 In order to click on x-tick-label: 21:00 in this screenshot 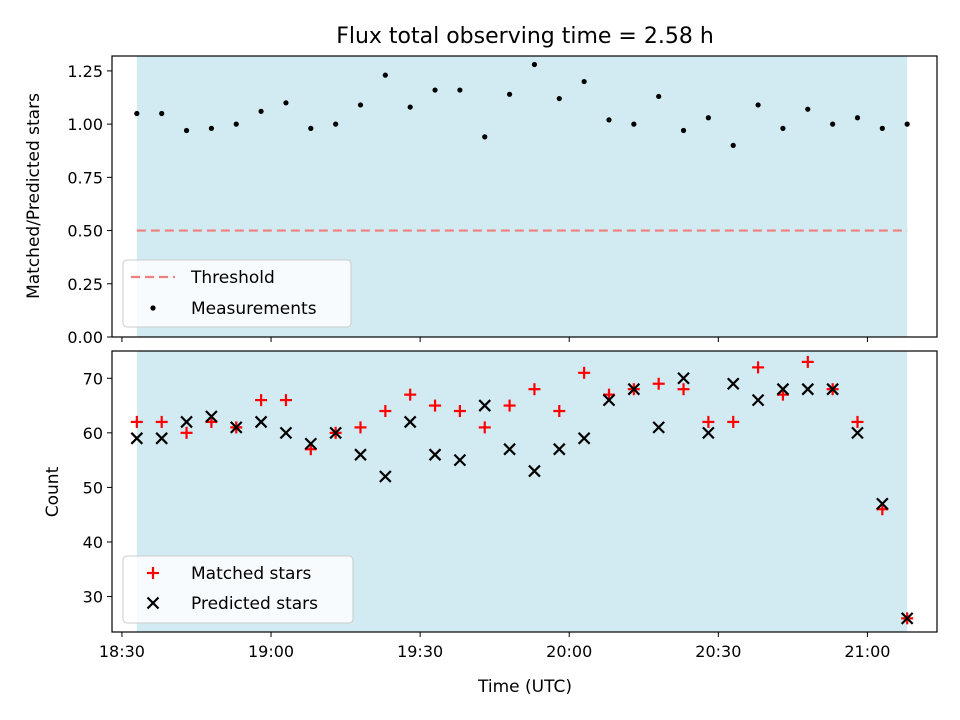, I will do `click(867, 651)`.